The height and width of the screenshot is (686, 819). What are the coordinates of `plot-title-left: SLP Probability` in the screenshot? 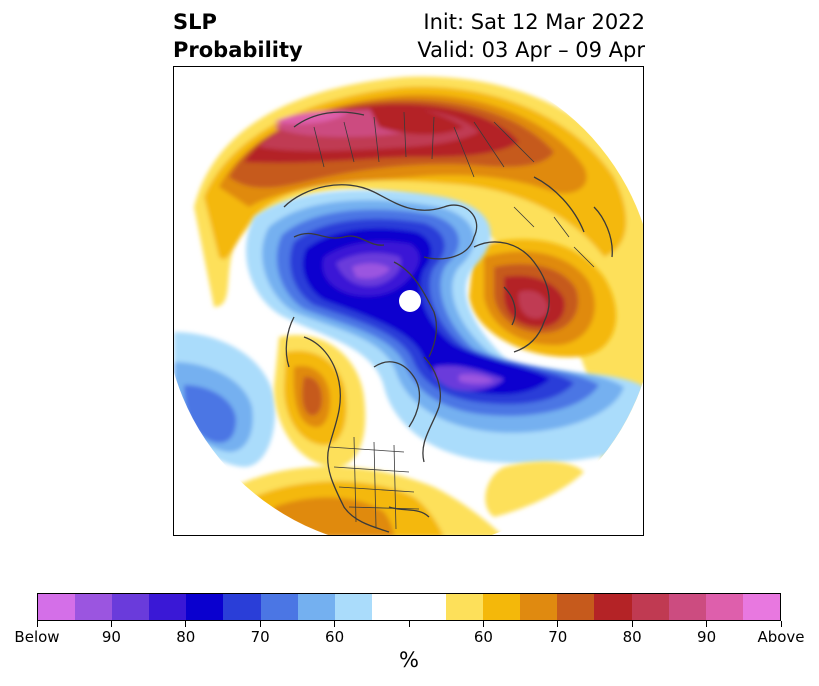 It's located at (238, 36).